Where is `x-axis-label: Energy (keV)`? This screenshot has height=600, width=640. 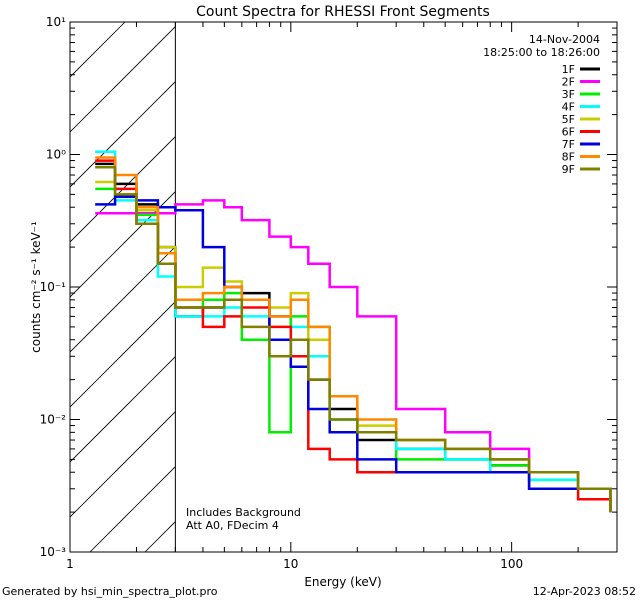 x-axis-label: Energy (keV) is located at coordinates (342, 582).